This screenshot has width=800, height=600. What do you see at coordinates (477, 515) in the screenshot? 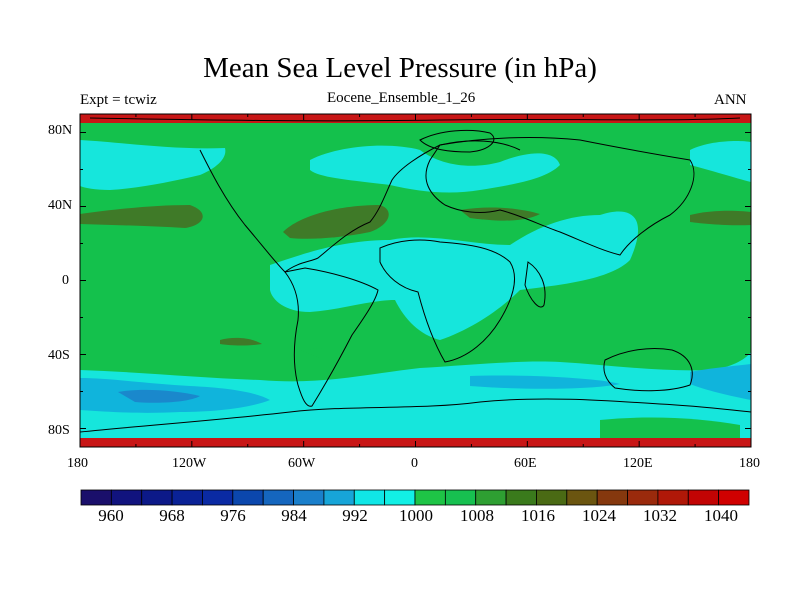
I see `cbar-label-1008: 1008` at bounding box center [477, 515].